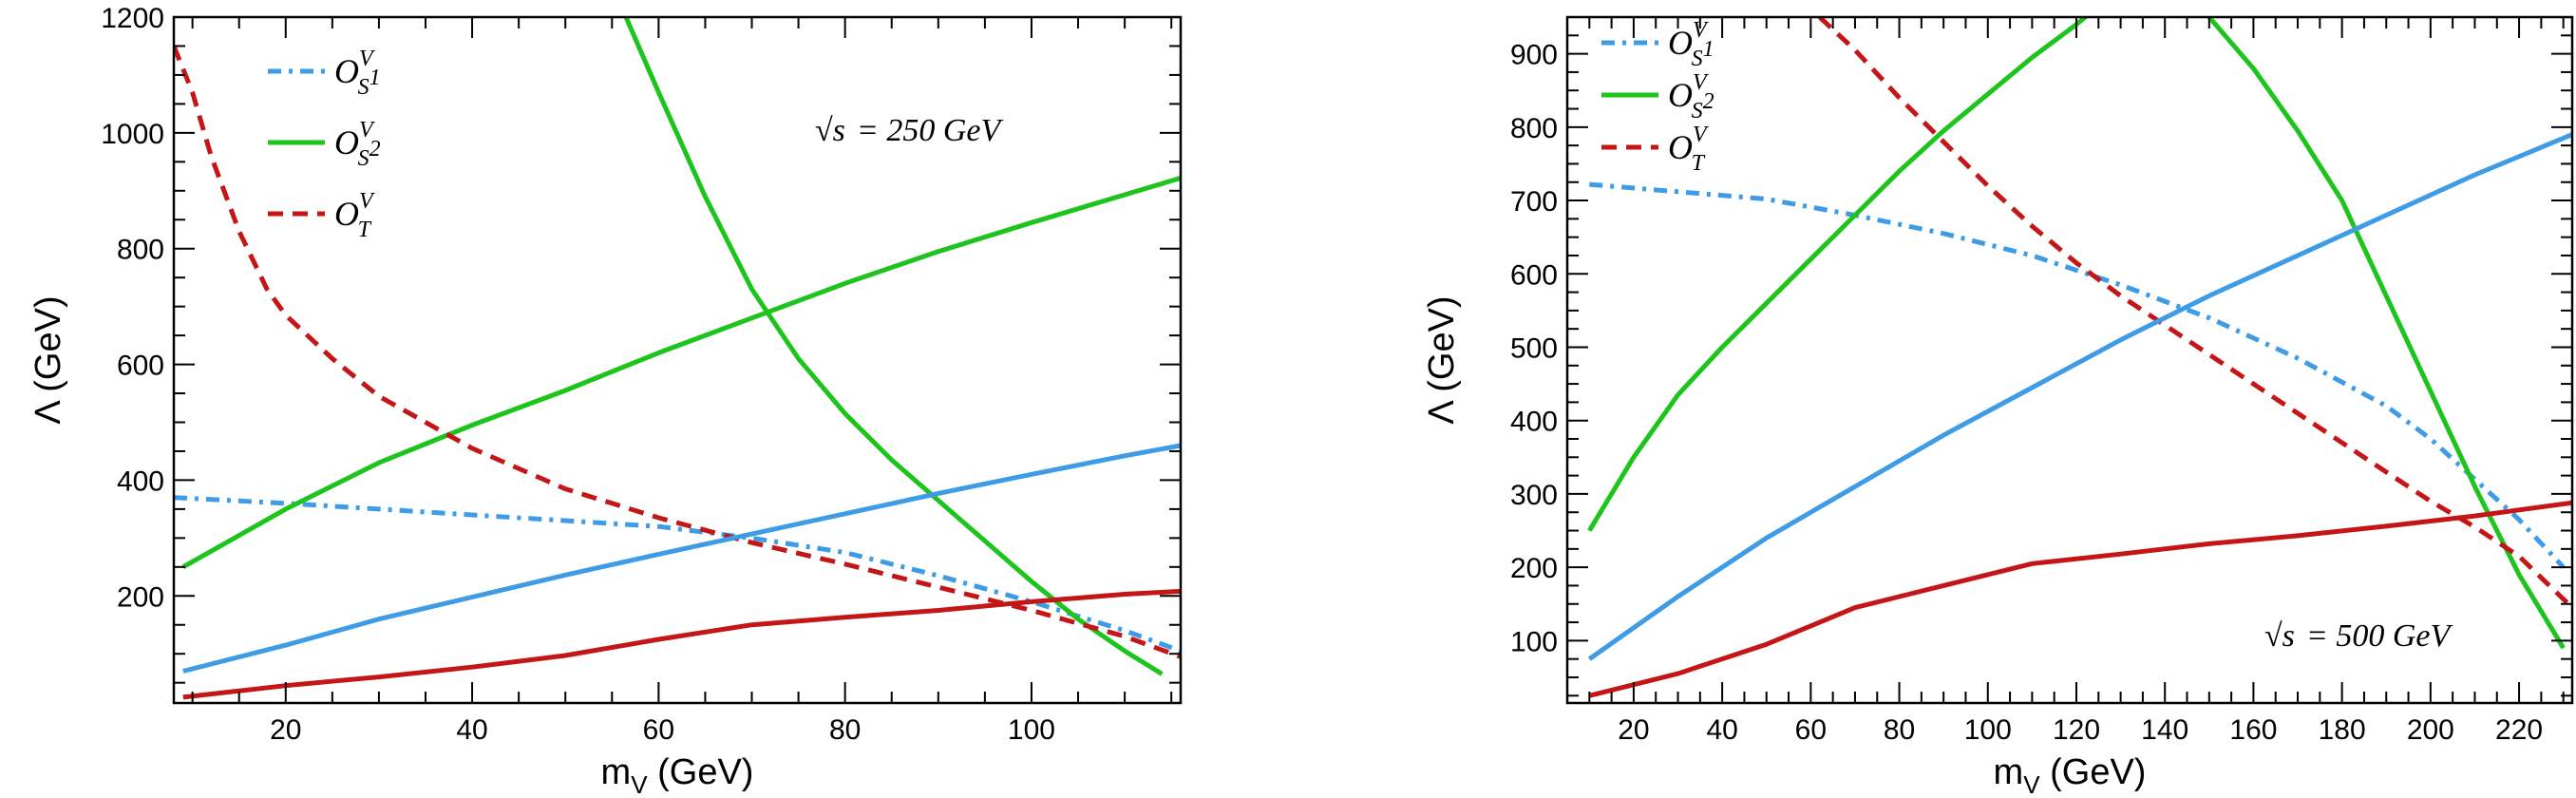  What do you see at coordinates (2358, 636) in the screenshot?
I see `energy-annotation: √s = 500 GeV` at bounding box center [2358, 636].